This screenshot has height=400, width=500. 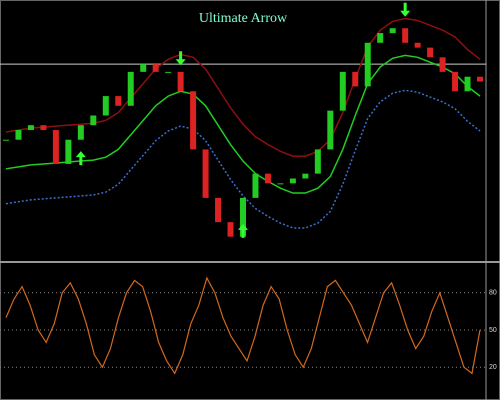 I want to click on y-tick-label: 50, so click(x=493, y=330).